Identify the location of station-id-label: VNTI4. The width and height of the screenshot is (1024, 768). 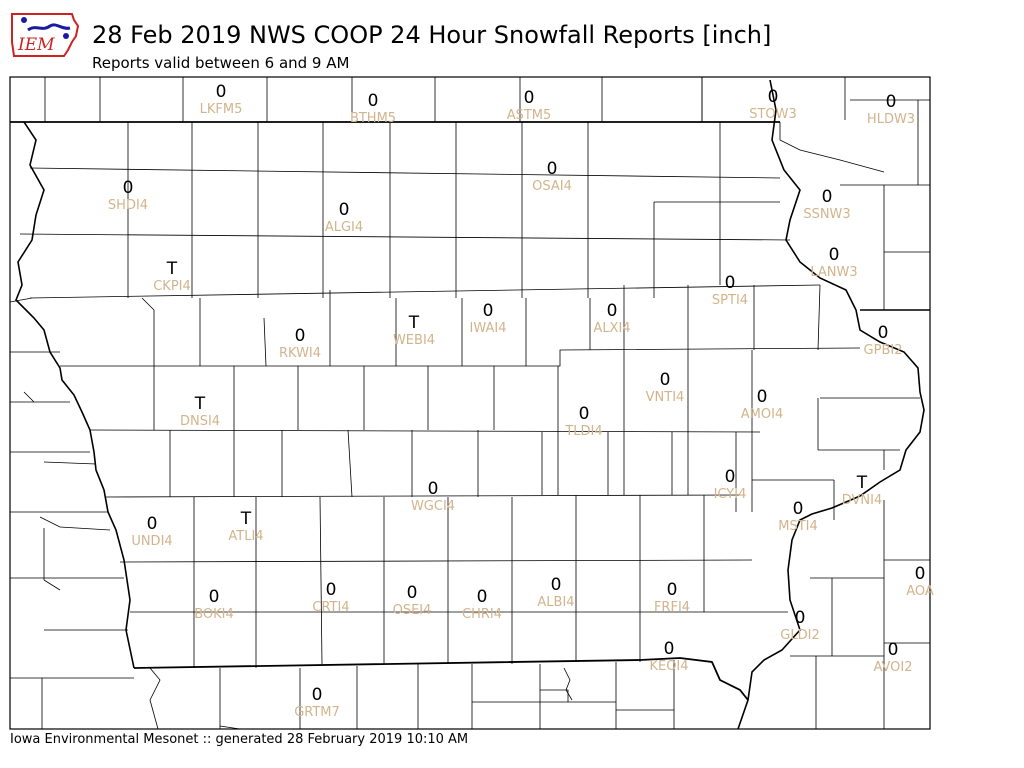
(665, 397).